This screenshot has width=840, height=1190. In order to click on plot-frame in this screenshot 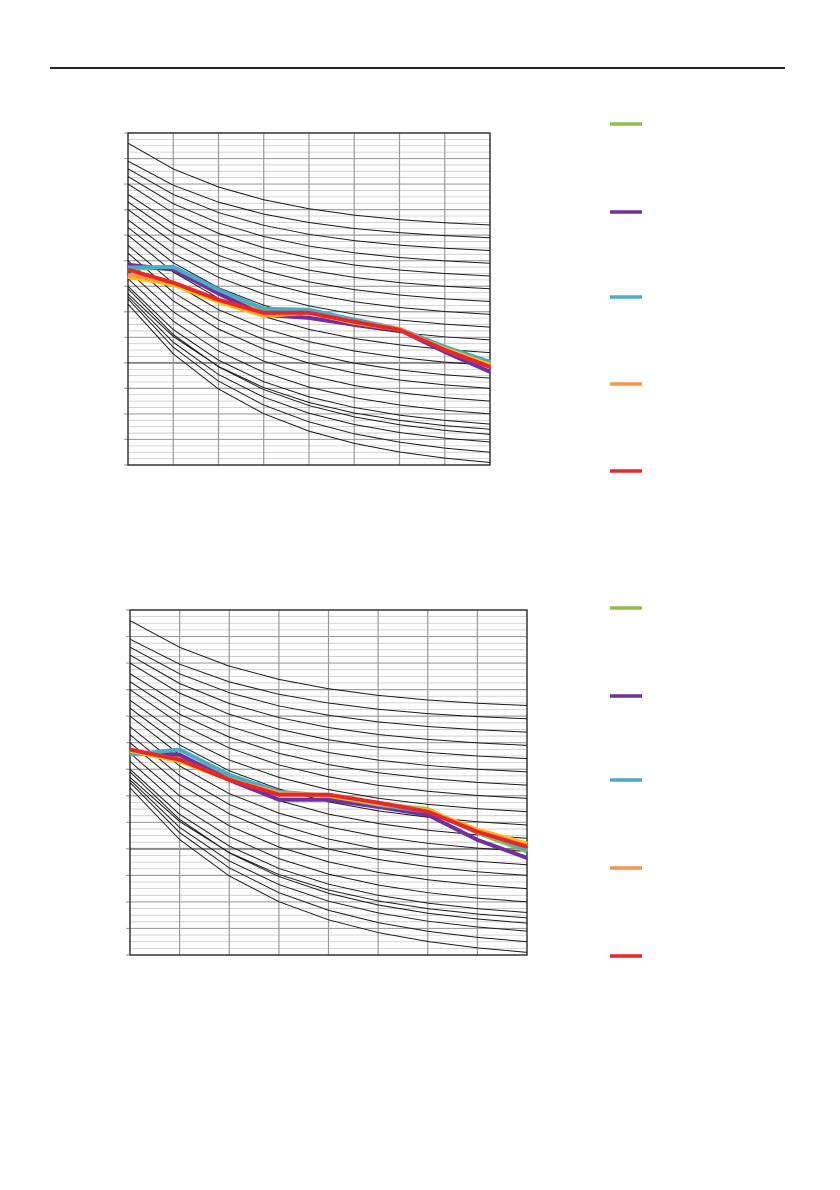, I will do `click(309, 299)`.